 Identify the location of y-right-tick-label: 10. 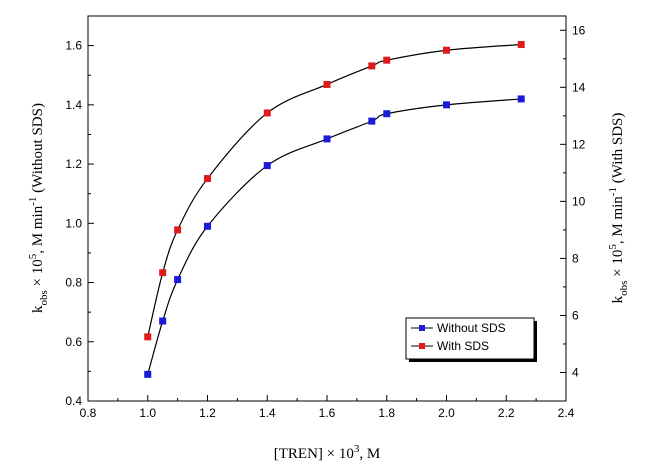
(579, 201).